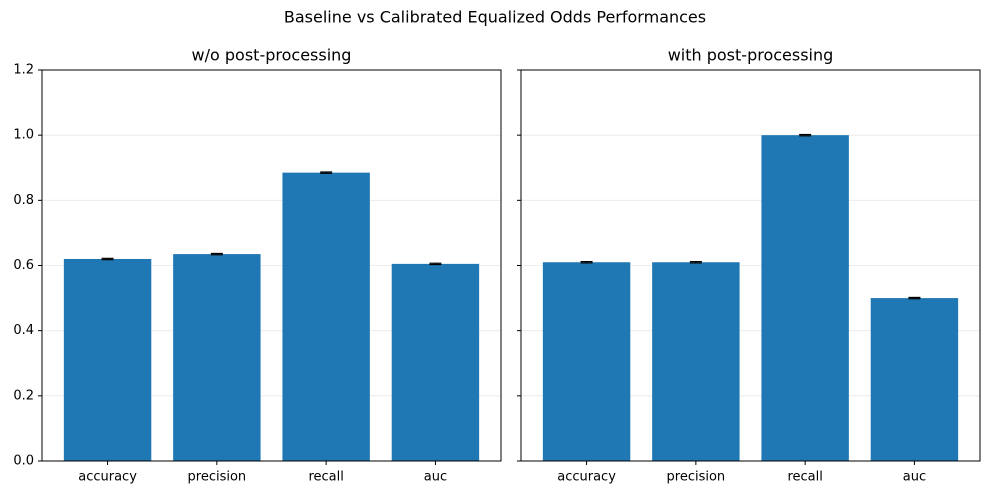 The height and width of the screenshot is (499, 989). I want to click on y-tick-label: 1.0, so click(23, 135).